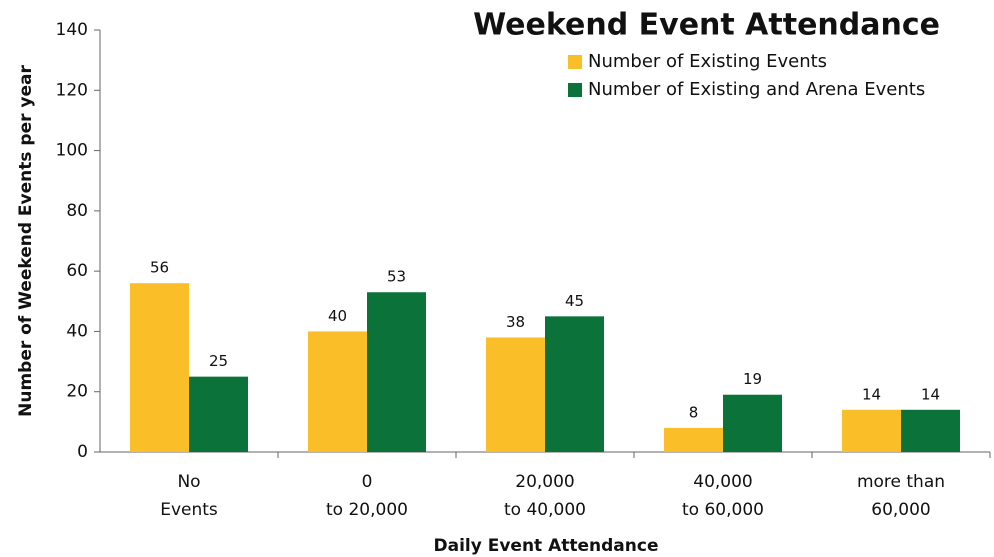 Image resolution: width=994 pixels, height=557 pixels. What do you see at coordinates (77, 271) in the screenshot?
I see `y-tick-label: 60` at bounding box center [77, 271].